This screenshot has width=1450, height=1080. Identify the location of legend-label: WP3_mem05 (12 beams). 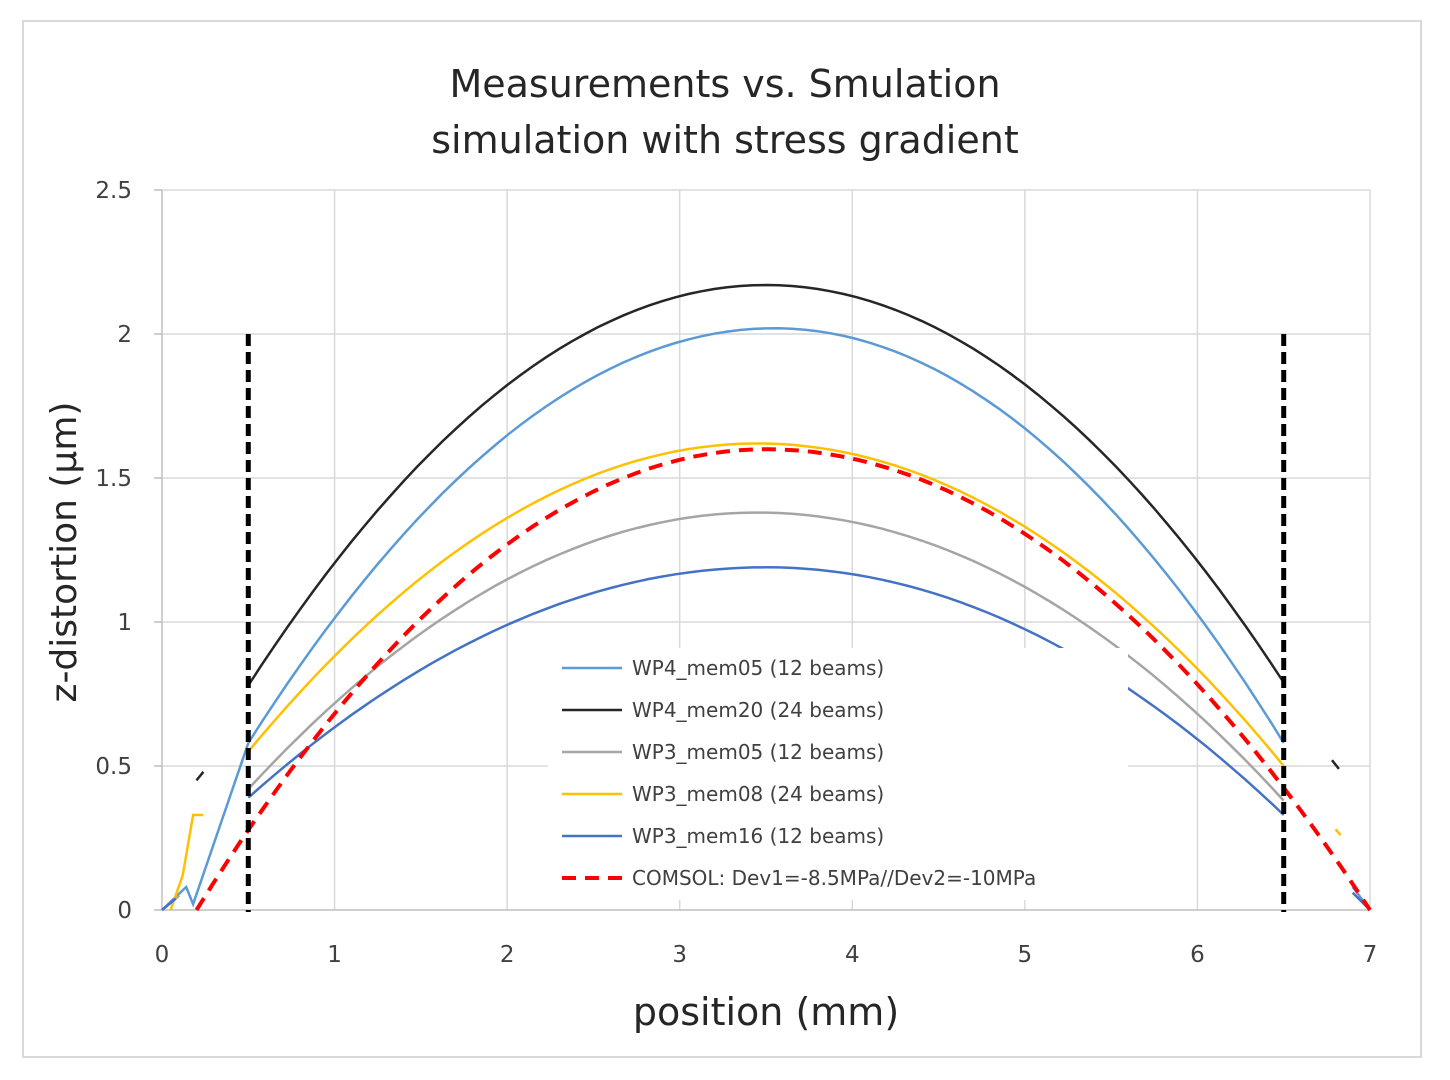
(758, 752).